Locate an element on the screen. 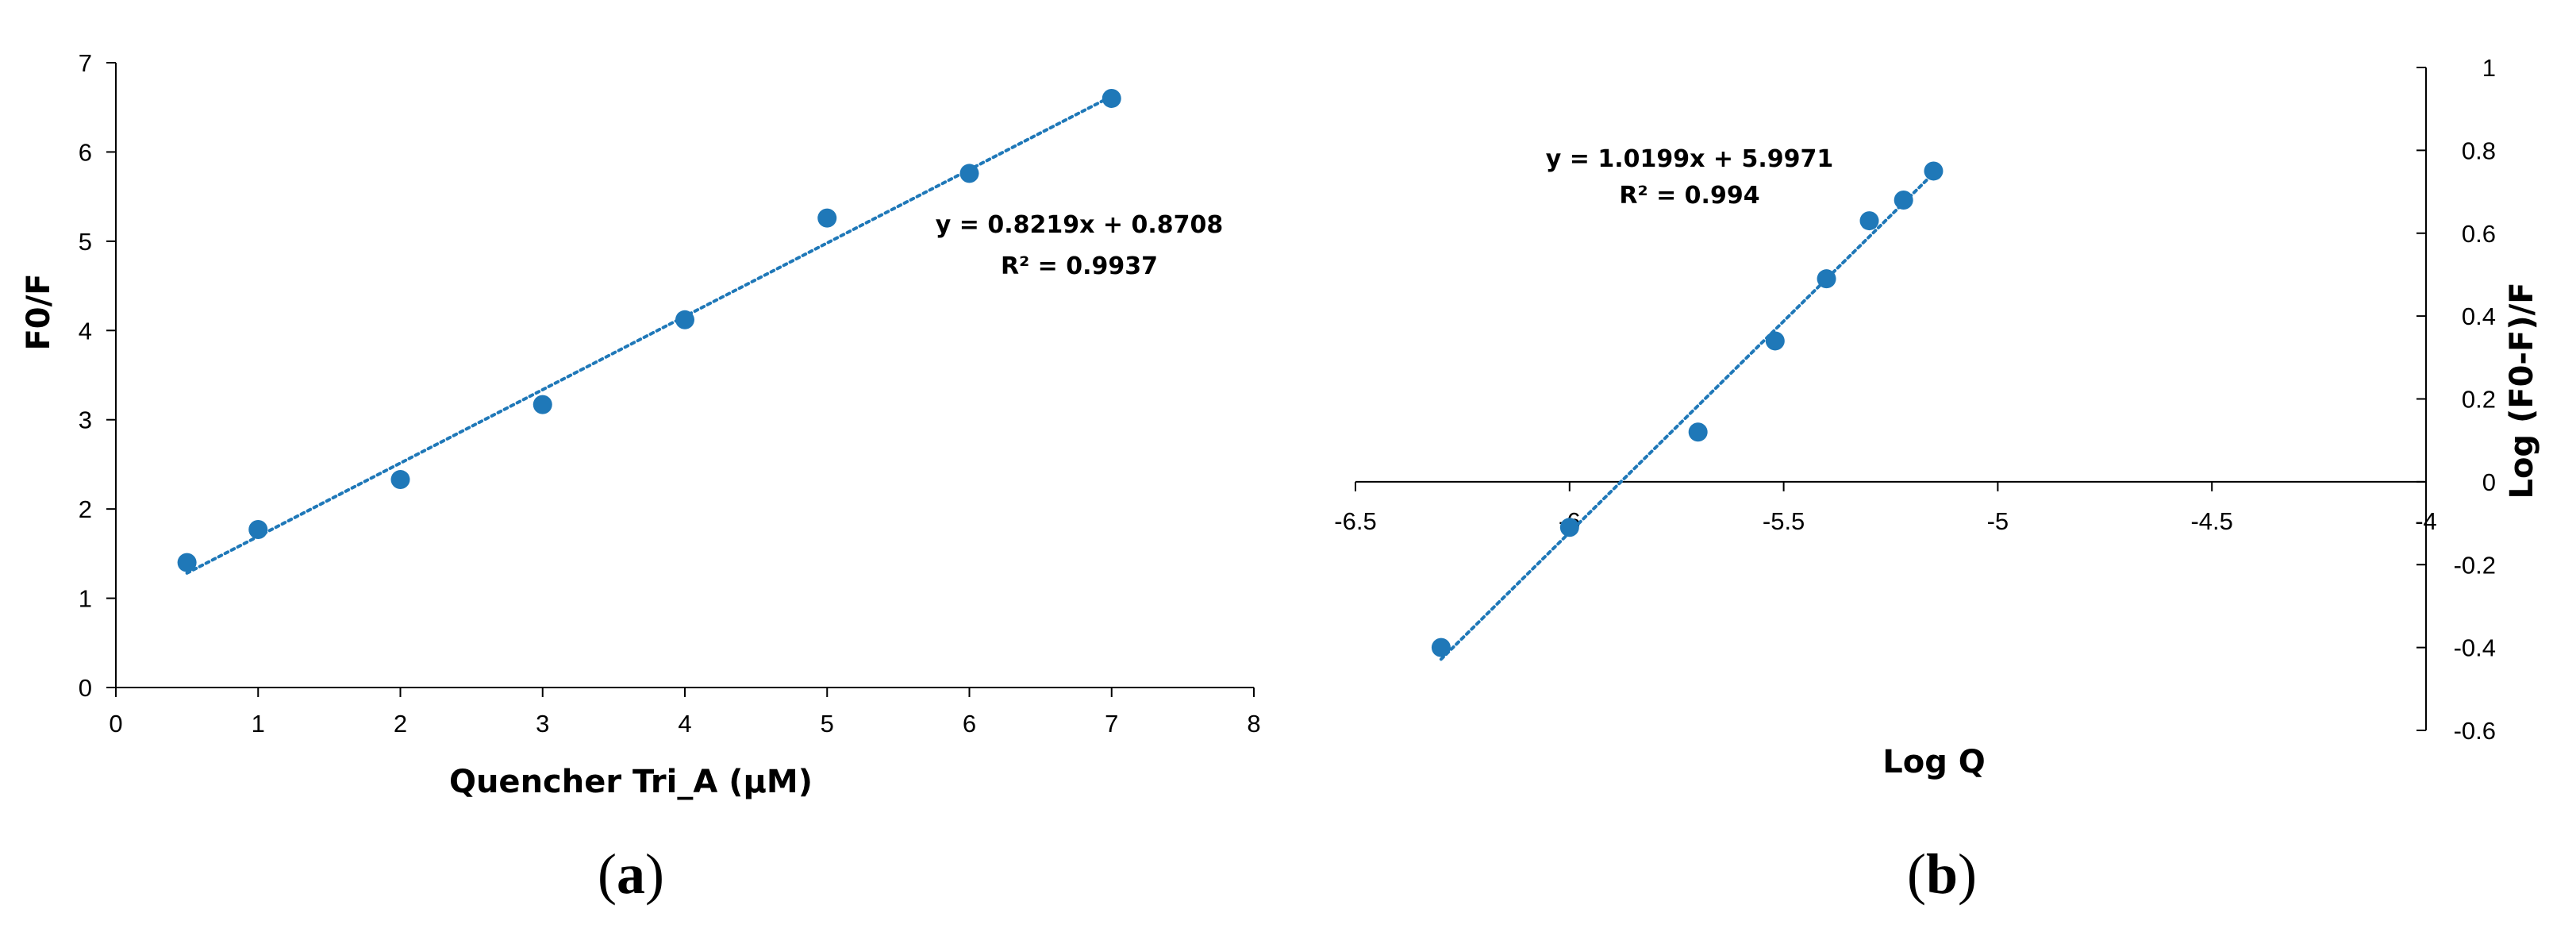 This screenshot has height=936, width=2576. chart-a-y-tick-label: 1 is located at coordinates (85, 599).